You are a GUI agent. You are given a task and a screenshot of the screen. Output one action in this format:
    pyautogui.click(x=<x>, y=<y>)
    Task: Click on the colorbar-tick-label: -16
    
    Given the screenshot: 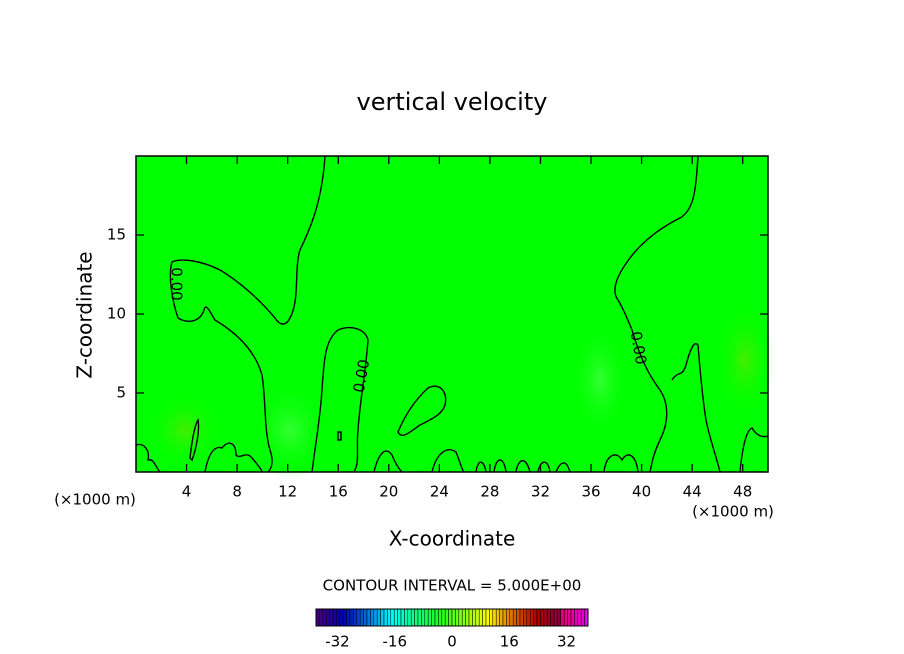 What is the action you would take?
    pyautogui.click(x=394, y=642)
    